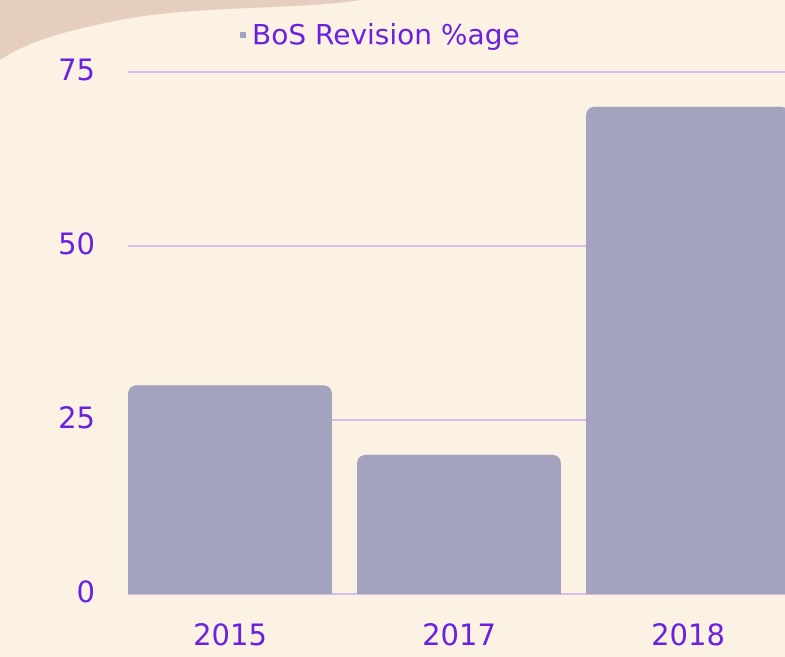 The height and width of the screenshot is (657, 785). What do you see at coordinates (386, 34) in the screenshot?
I see `legend-label: BoS Revision %age` at bounding box center [386, 34].